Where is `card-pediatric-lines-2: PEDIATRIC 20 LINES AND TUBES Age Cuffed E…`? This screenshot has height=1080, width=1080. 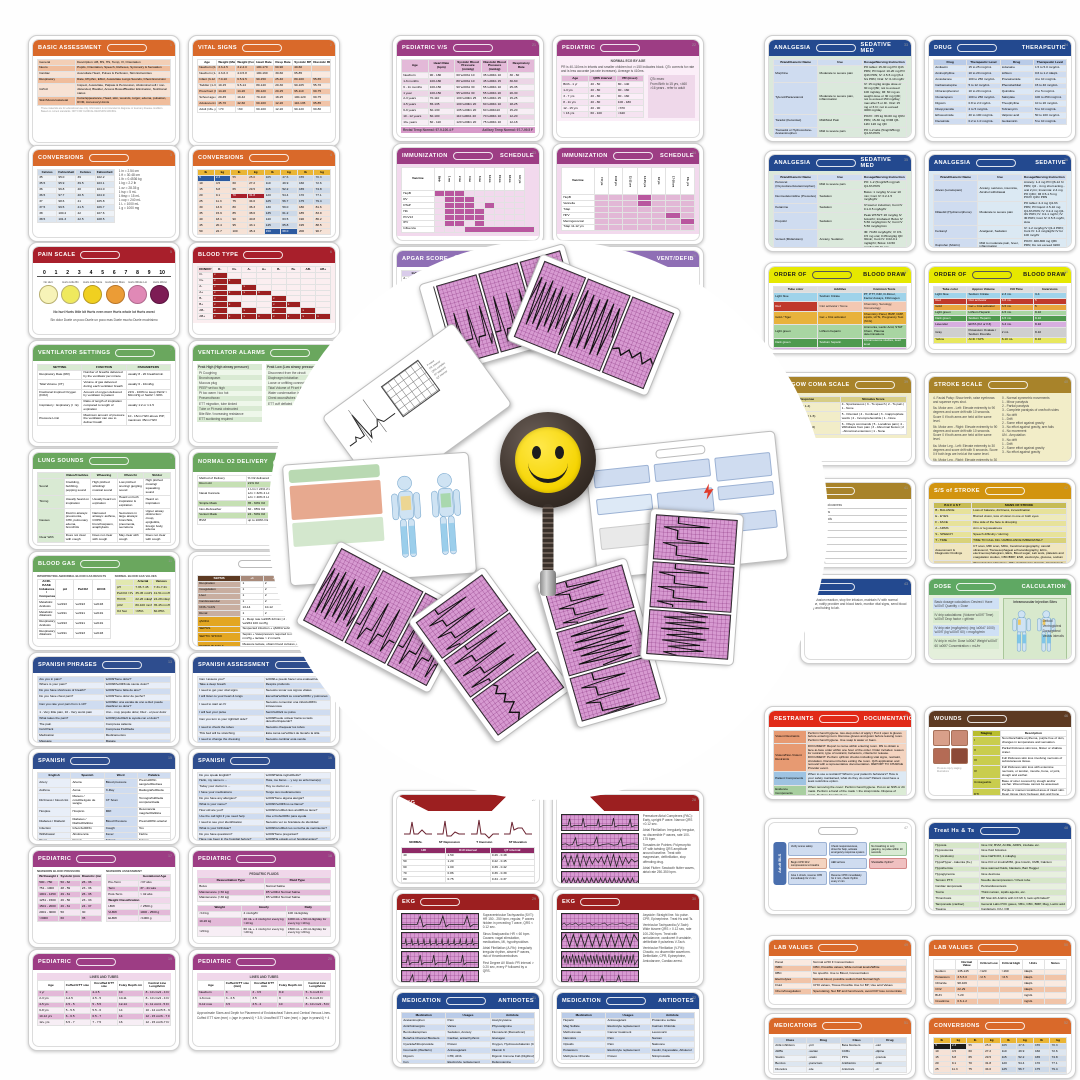 card-pediatric-lines-2: PEDIATRIC 20 LINES AND TUBES Age Cuffed E… is located at coordinates (264, 1000).